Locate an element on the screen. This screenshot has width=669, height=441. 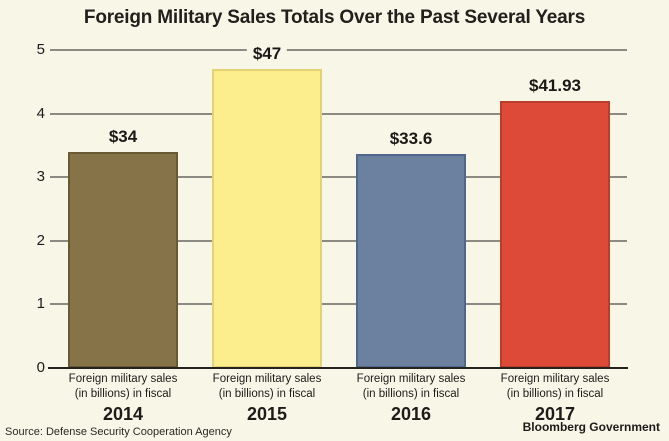
bar-value-label-2014: $34 is located at coordinates (123, 136).